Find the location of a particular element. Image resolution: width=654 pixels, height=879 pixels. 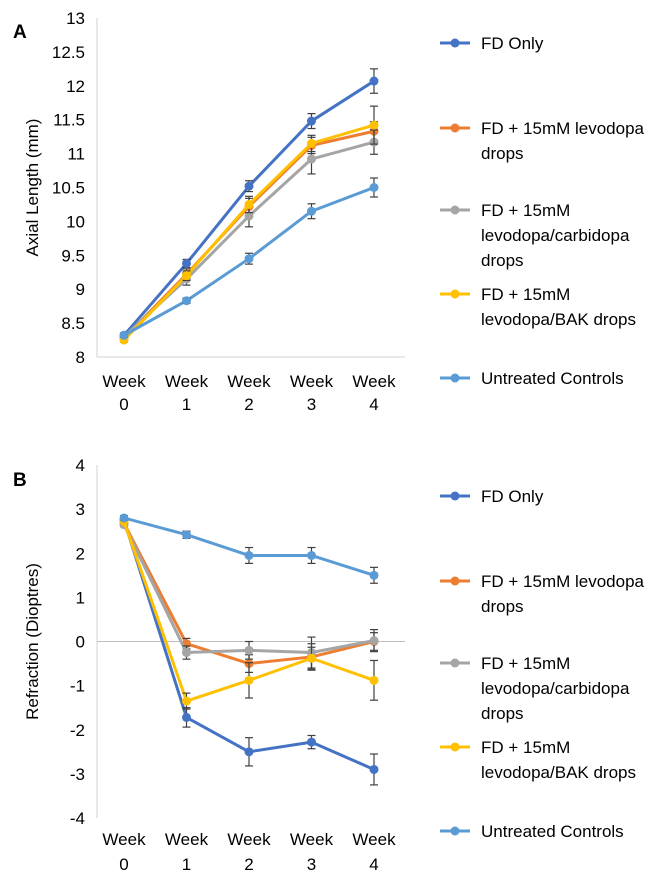

x-tick-label: 1 is located at coordinates (186, 404).